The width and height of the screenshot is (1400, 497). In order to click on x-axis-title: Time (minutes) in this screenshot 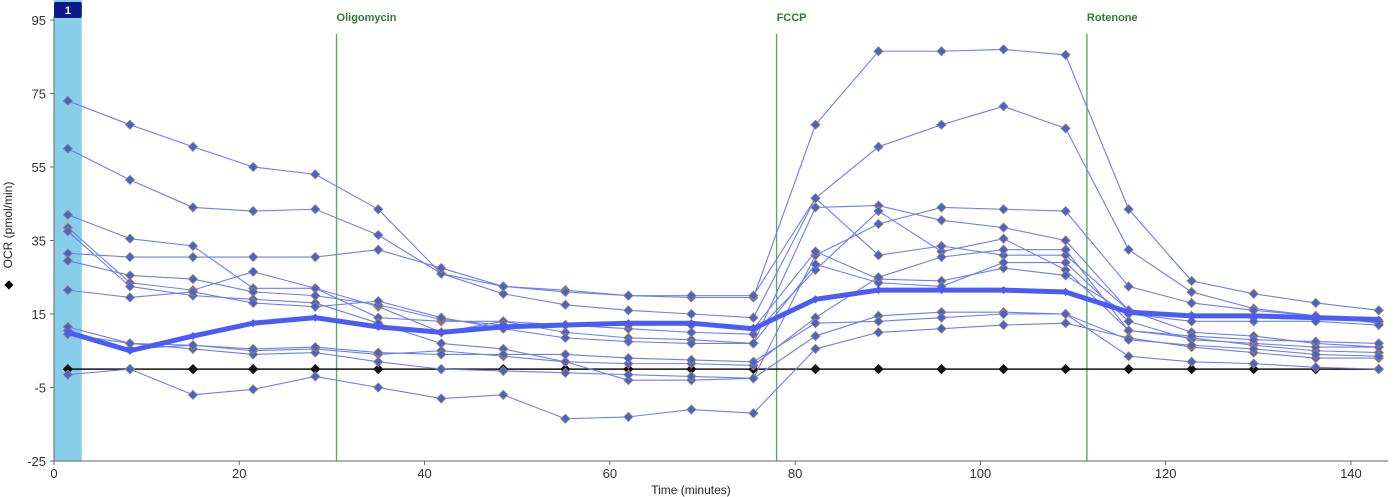, I will do `click(691, 490)`.